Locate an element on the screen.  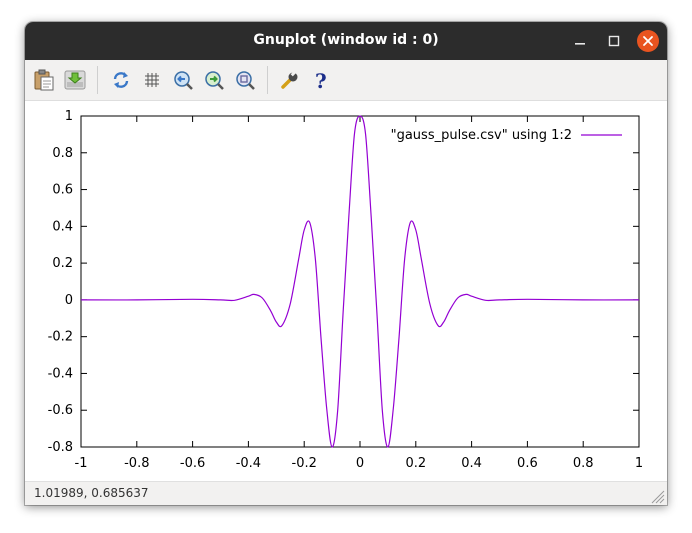
close-icon is located at coordinates (648, 41).